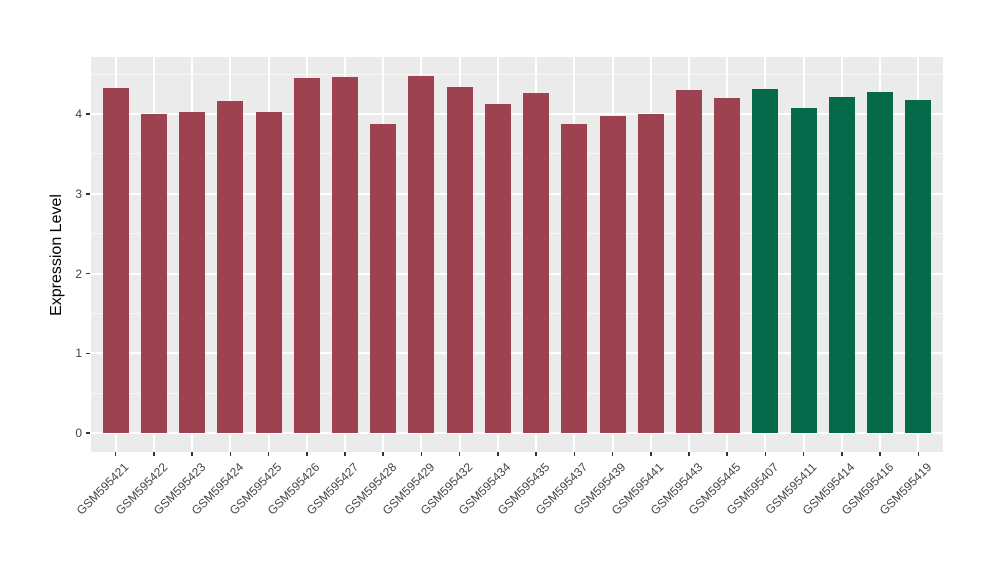  What do you see at coordinates (268, 454) in the screenshot?
I see `x-tick-mark-GSM595425` at bounding box center [268, 454].